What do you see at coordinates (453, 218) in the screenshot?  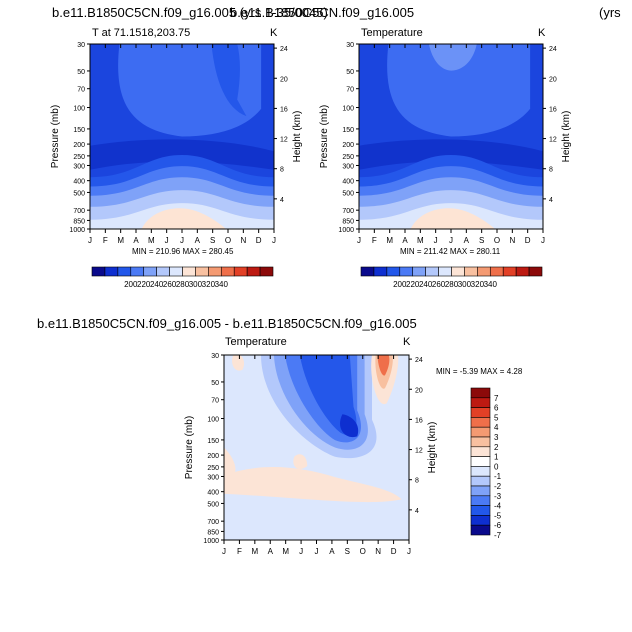 I see `right-warm-dome` at bounding box center [453, 218].